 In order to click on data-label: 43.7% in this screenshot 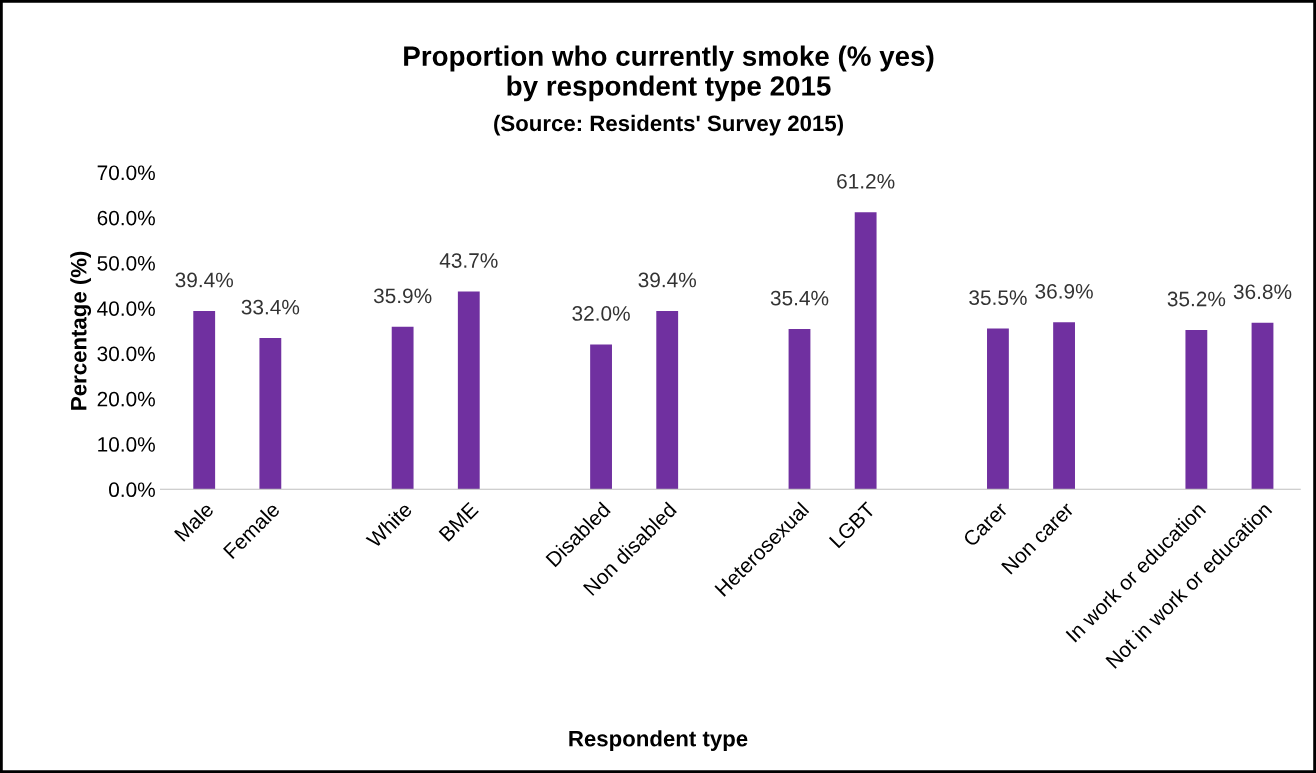, I will do `click(468, 260)`.